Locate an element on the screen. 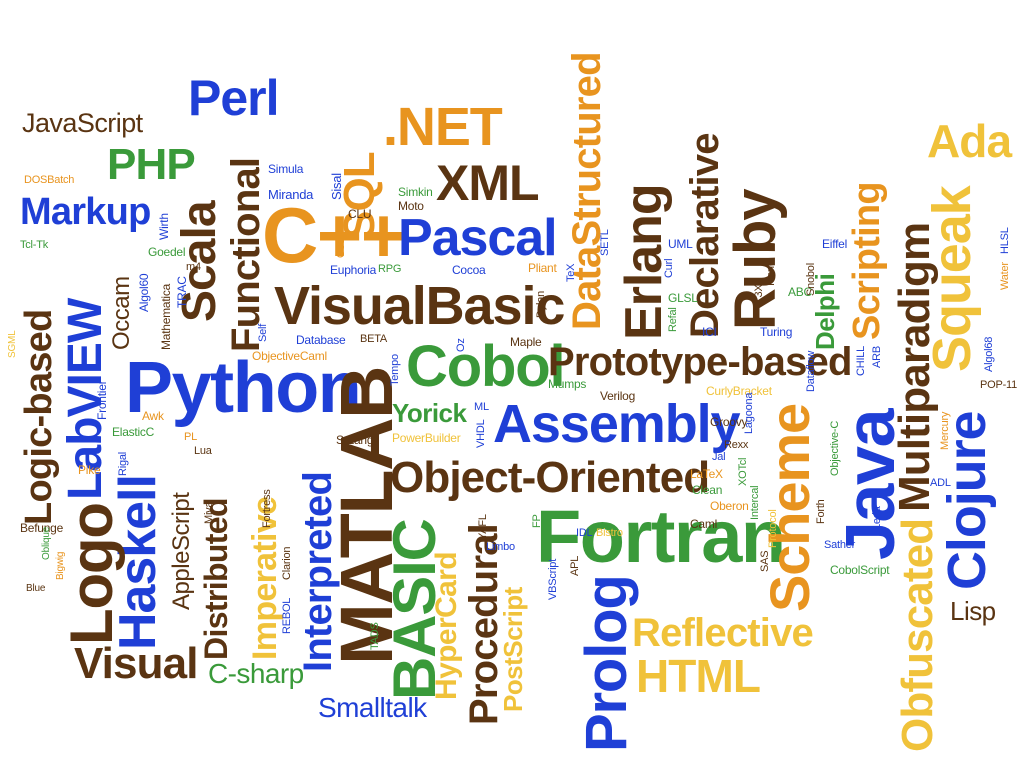 This screenshot has height=768, width=1024. word-pike: Pike is located at coordinates (89, 470).